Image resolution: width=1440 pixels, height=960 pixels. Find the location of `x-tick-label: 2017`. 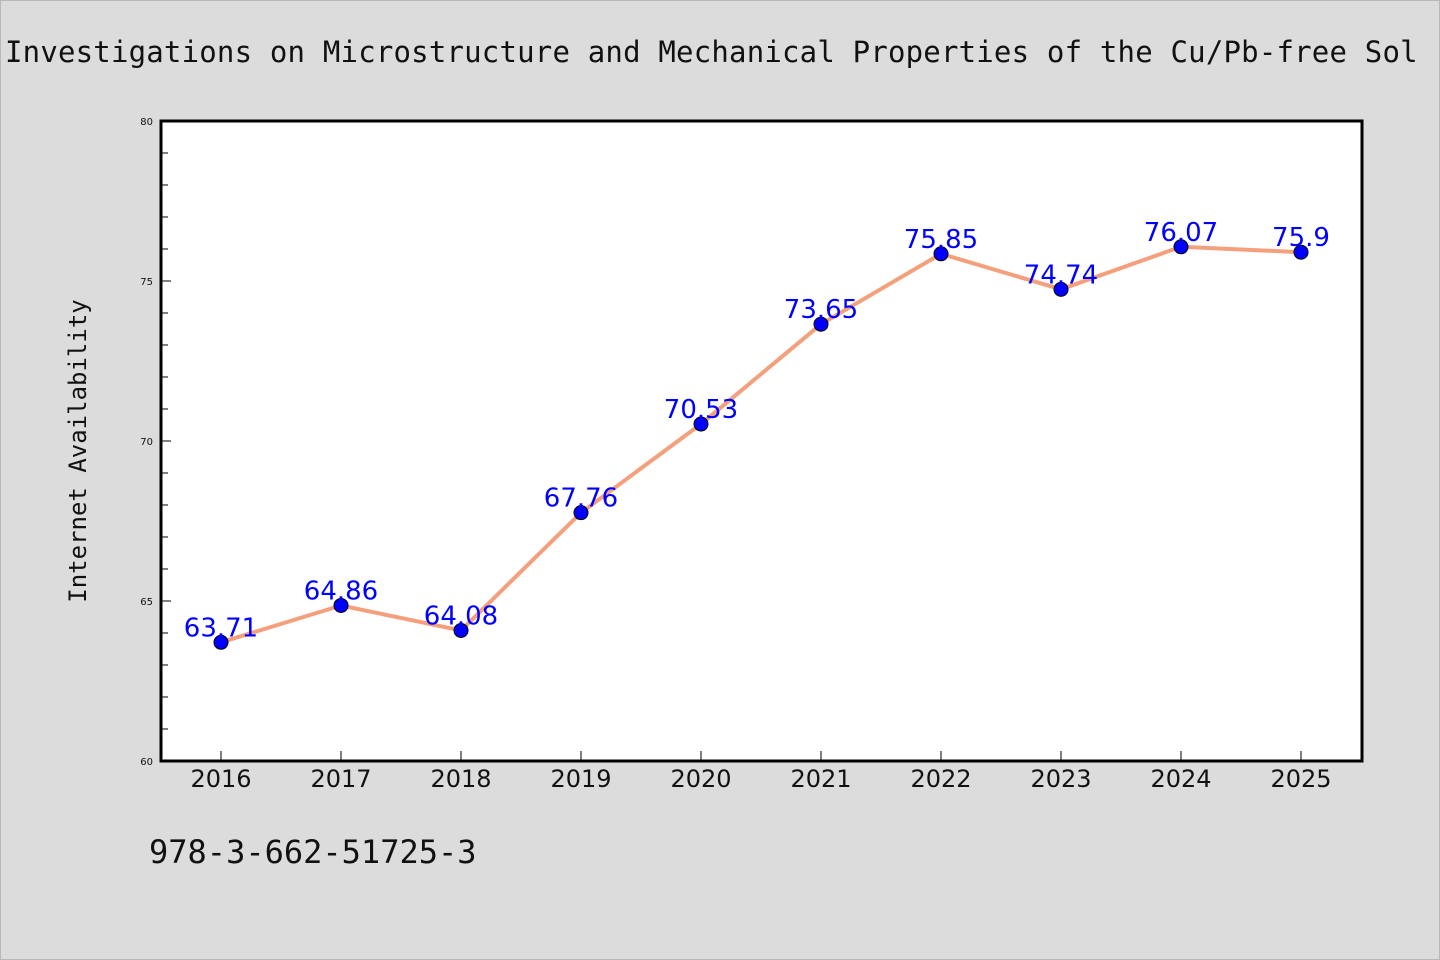

x-tick-label: 2017 is located at coordinates (340, 779).